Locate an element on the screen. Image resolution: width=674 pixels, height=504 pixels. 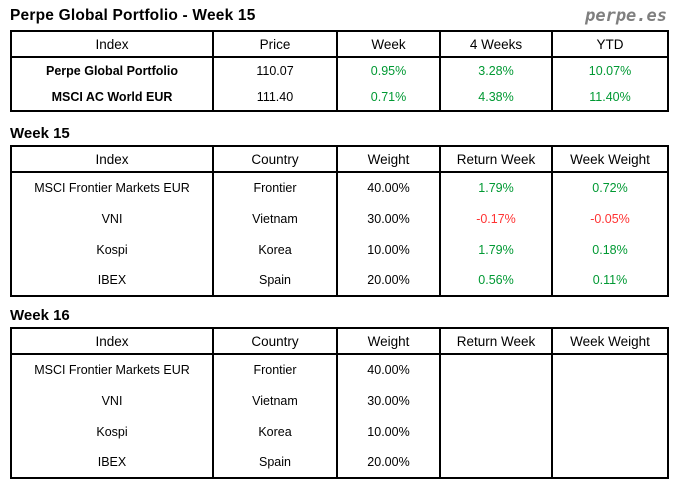
week16-heading: Week 16 is located at coordinates (40, 315).